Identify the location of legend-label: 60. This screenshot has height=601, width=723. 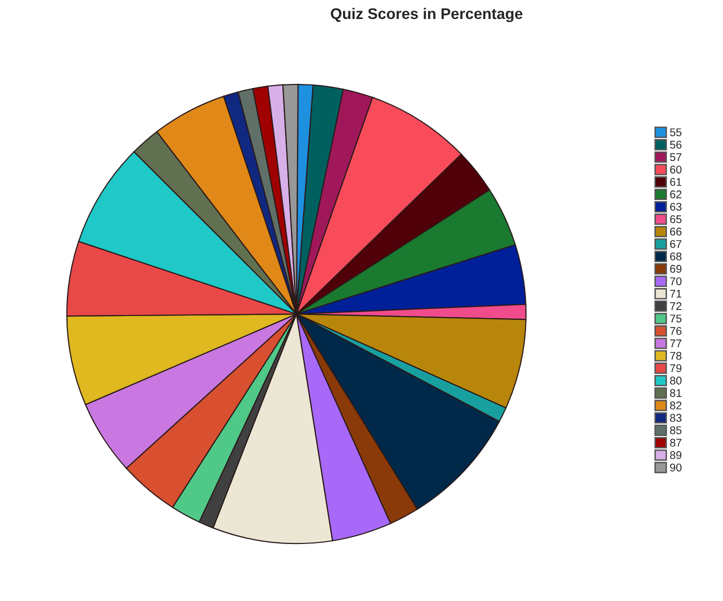
(676, 170).